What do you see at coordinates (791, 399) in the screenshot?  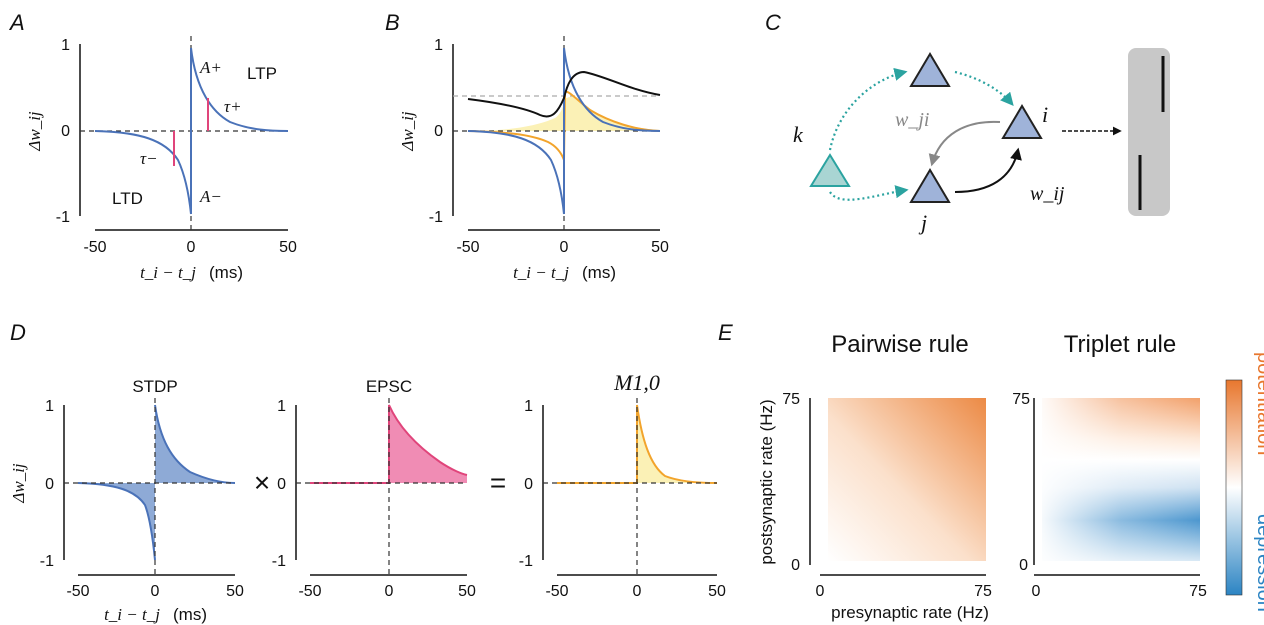 I see `pairwise-y-tick-75: 75` at bounding box center [791, 399].